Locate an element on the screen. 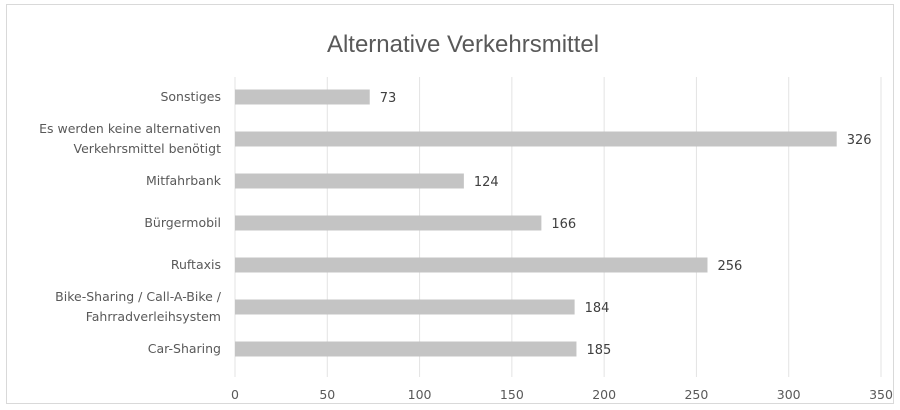  data-label: 124 is located at coordinates (486, 182).